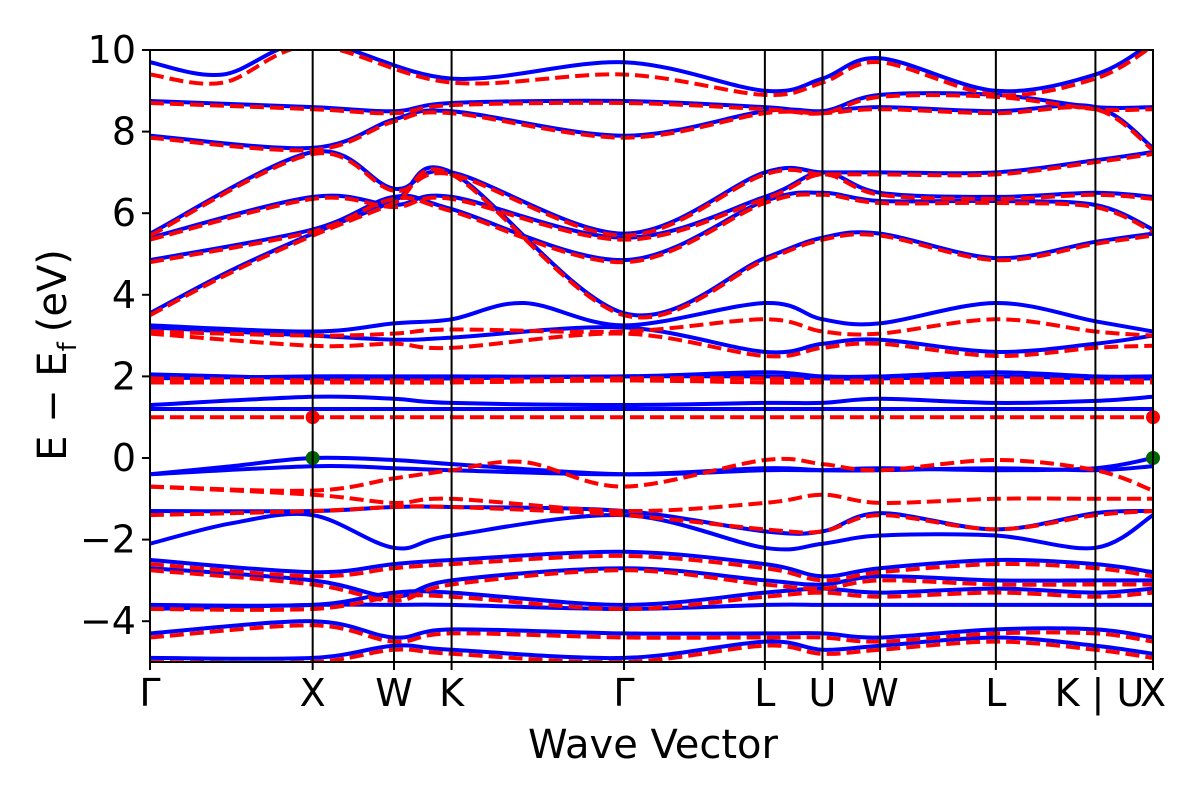 The height and width of the screenshot is (800, 1200). Describe the element at coordinates (108, 540) in the screenshot. I see `y-tick-label: −2` at that location.